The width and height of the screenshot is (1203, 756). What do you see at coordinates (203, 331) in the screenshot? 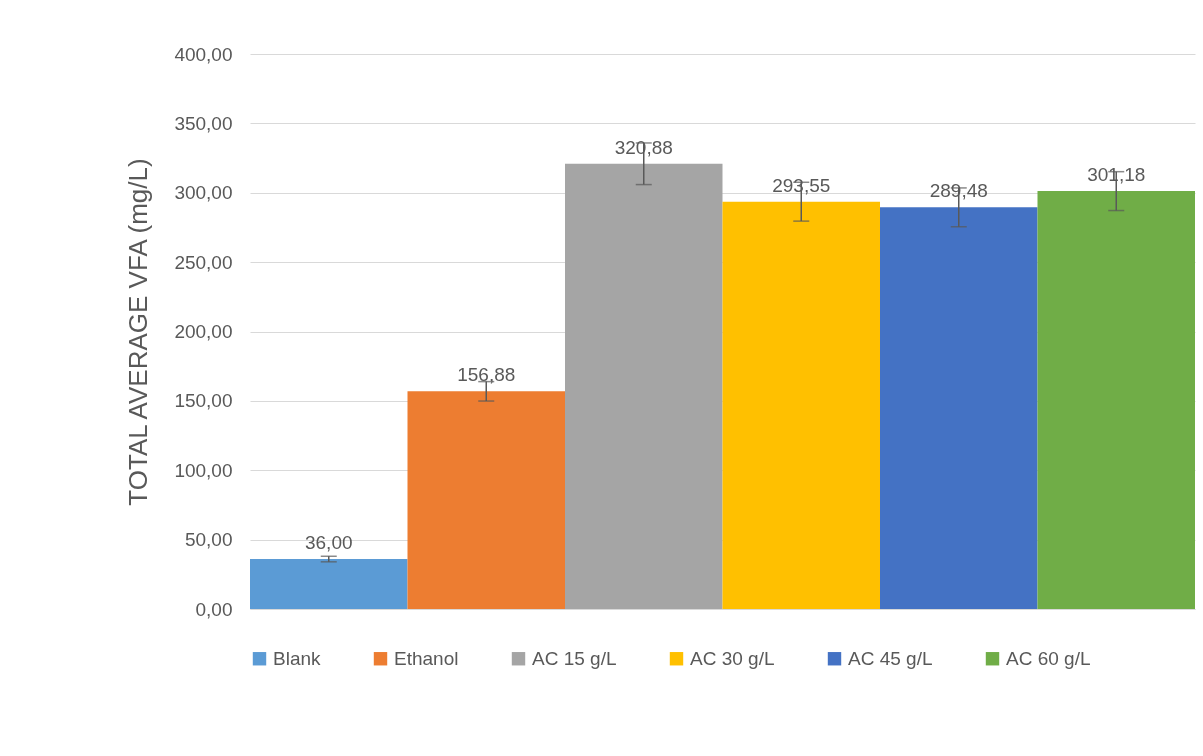
I see `y-tick-label: 200,00` at bounding box center [203, 331].